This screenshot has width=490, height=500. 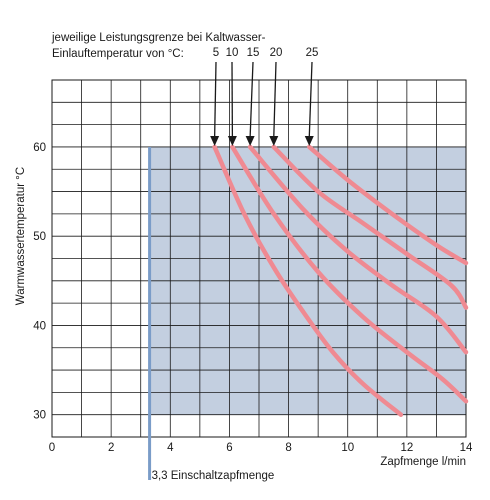 I want to click on series-label-20: 20, so click(x=276, y=53).